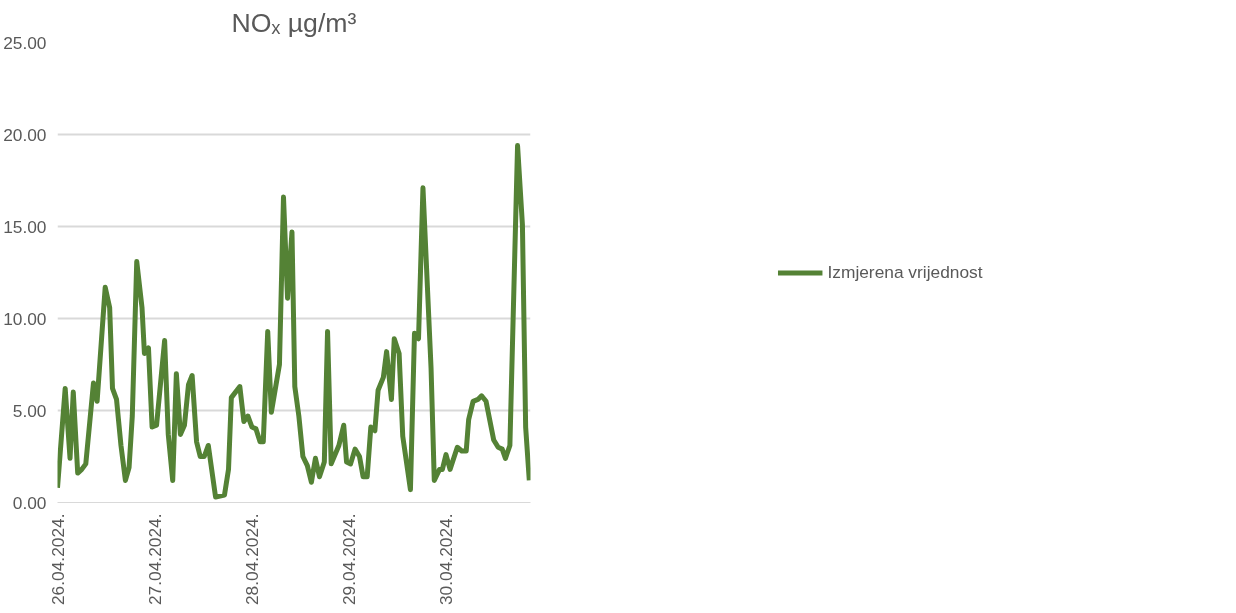 The height and width of the screenshot is (613, 1236). What do you see at coordinates (154, 559) in the screenshot?
I see `x-tick-label: 27.04.2024.` at bounding box center [154, 559].